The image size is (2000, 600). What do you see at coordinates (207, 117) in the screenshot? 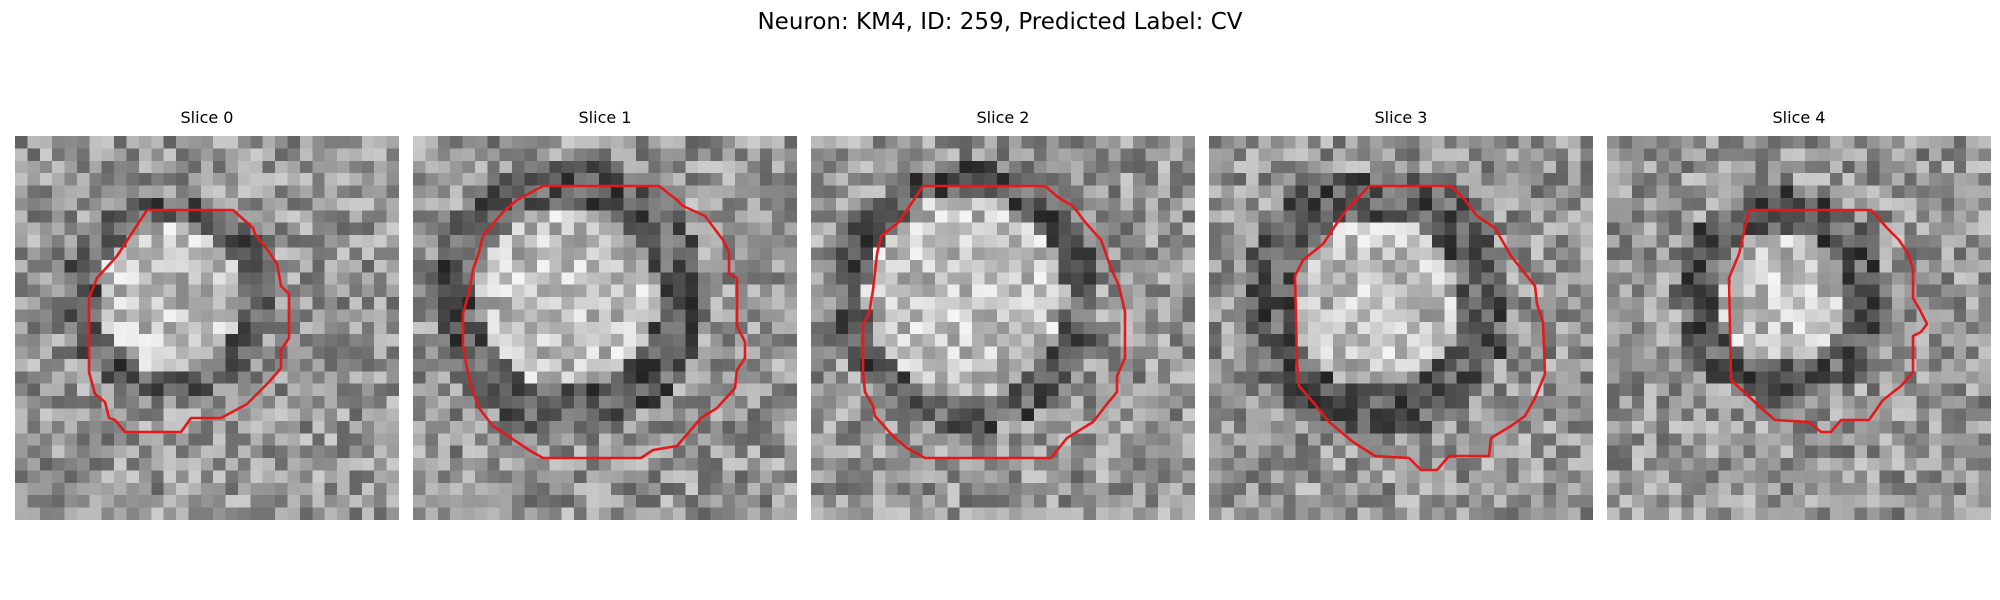
I see `slice-title-0: Slice 0` at bounding box center [207, 117].